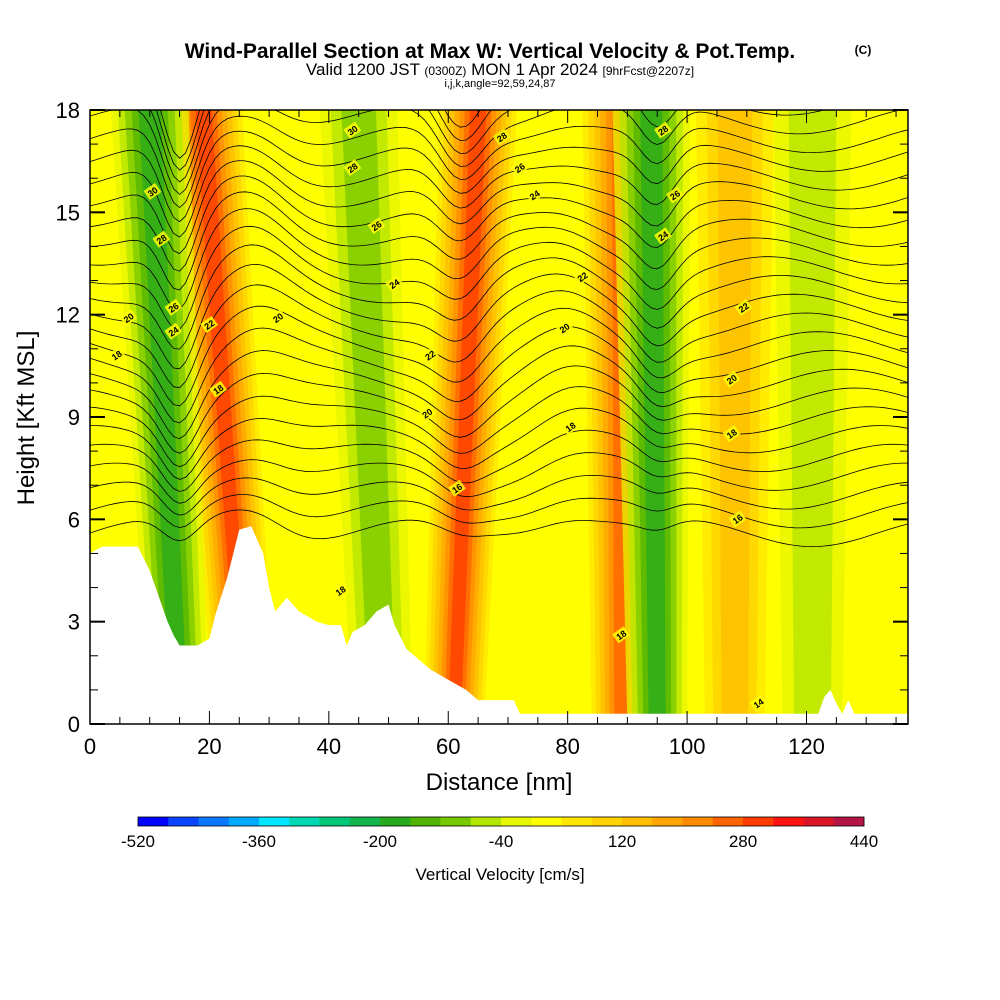 Image resolution: width=1000 pixels, height=1000 pixels. Describe the element at coordinates (738, 519) in the screenshot. I see `theta-contour-label-text: 16` at that location.